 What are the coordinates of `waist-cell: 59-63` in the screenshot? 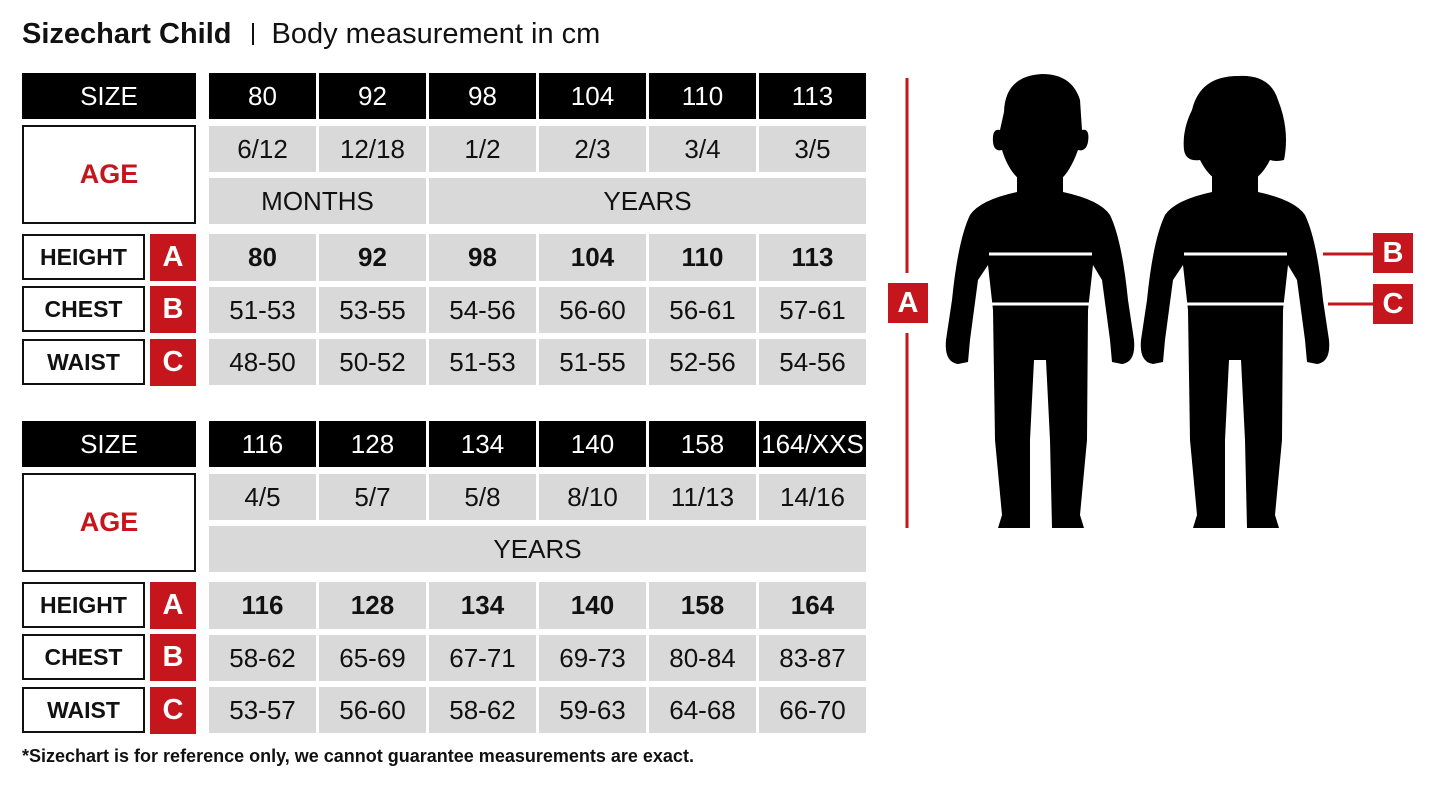 It's located at (592, 710).